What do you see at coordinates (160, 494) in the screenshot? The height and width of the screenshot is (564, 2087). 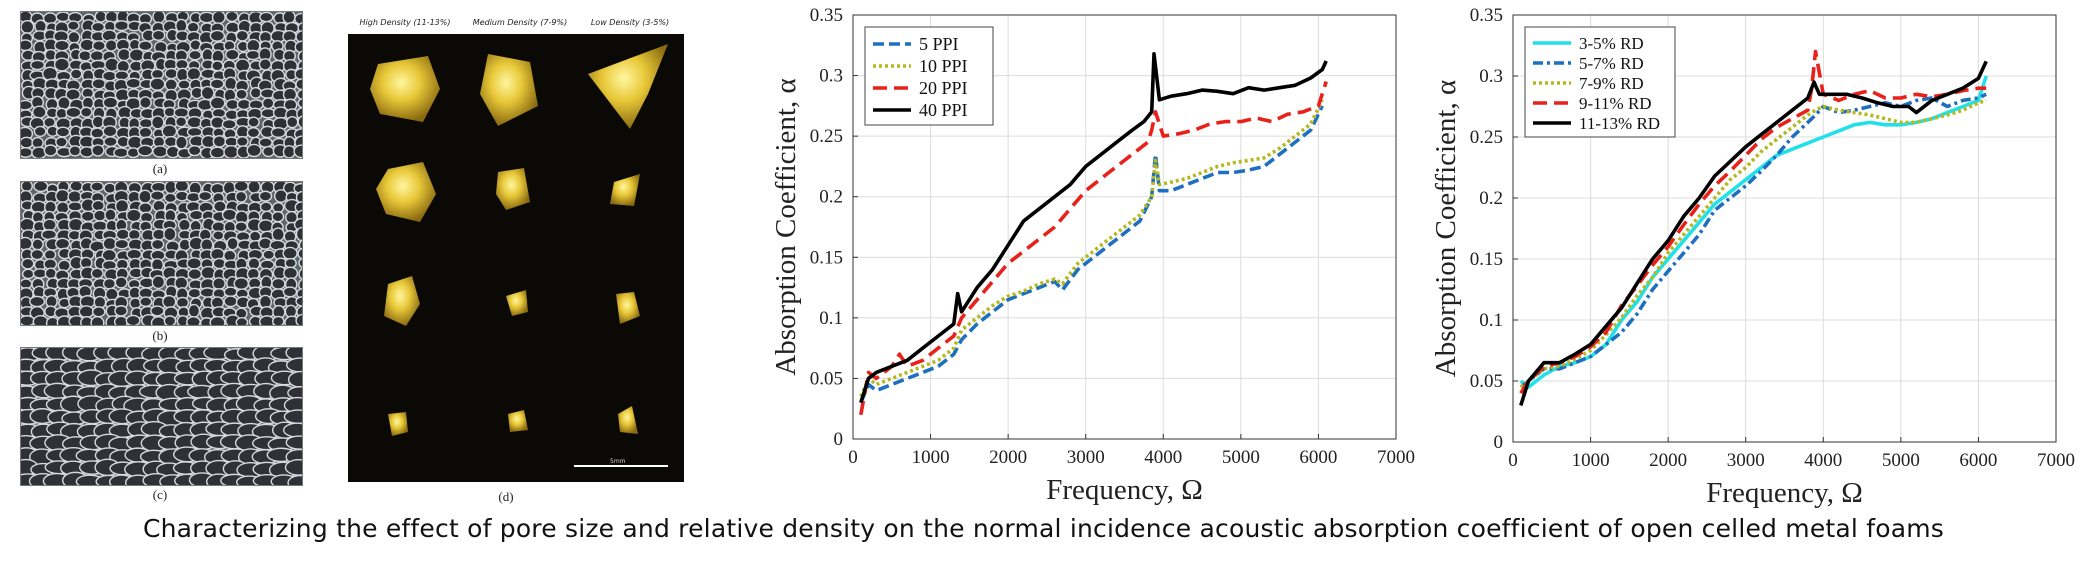 I see `caption-c: (c)` at bounding box center [160, 494].